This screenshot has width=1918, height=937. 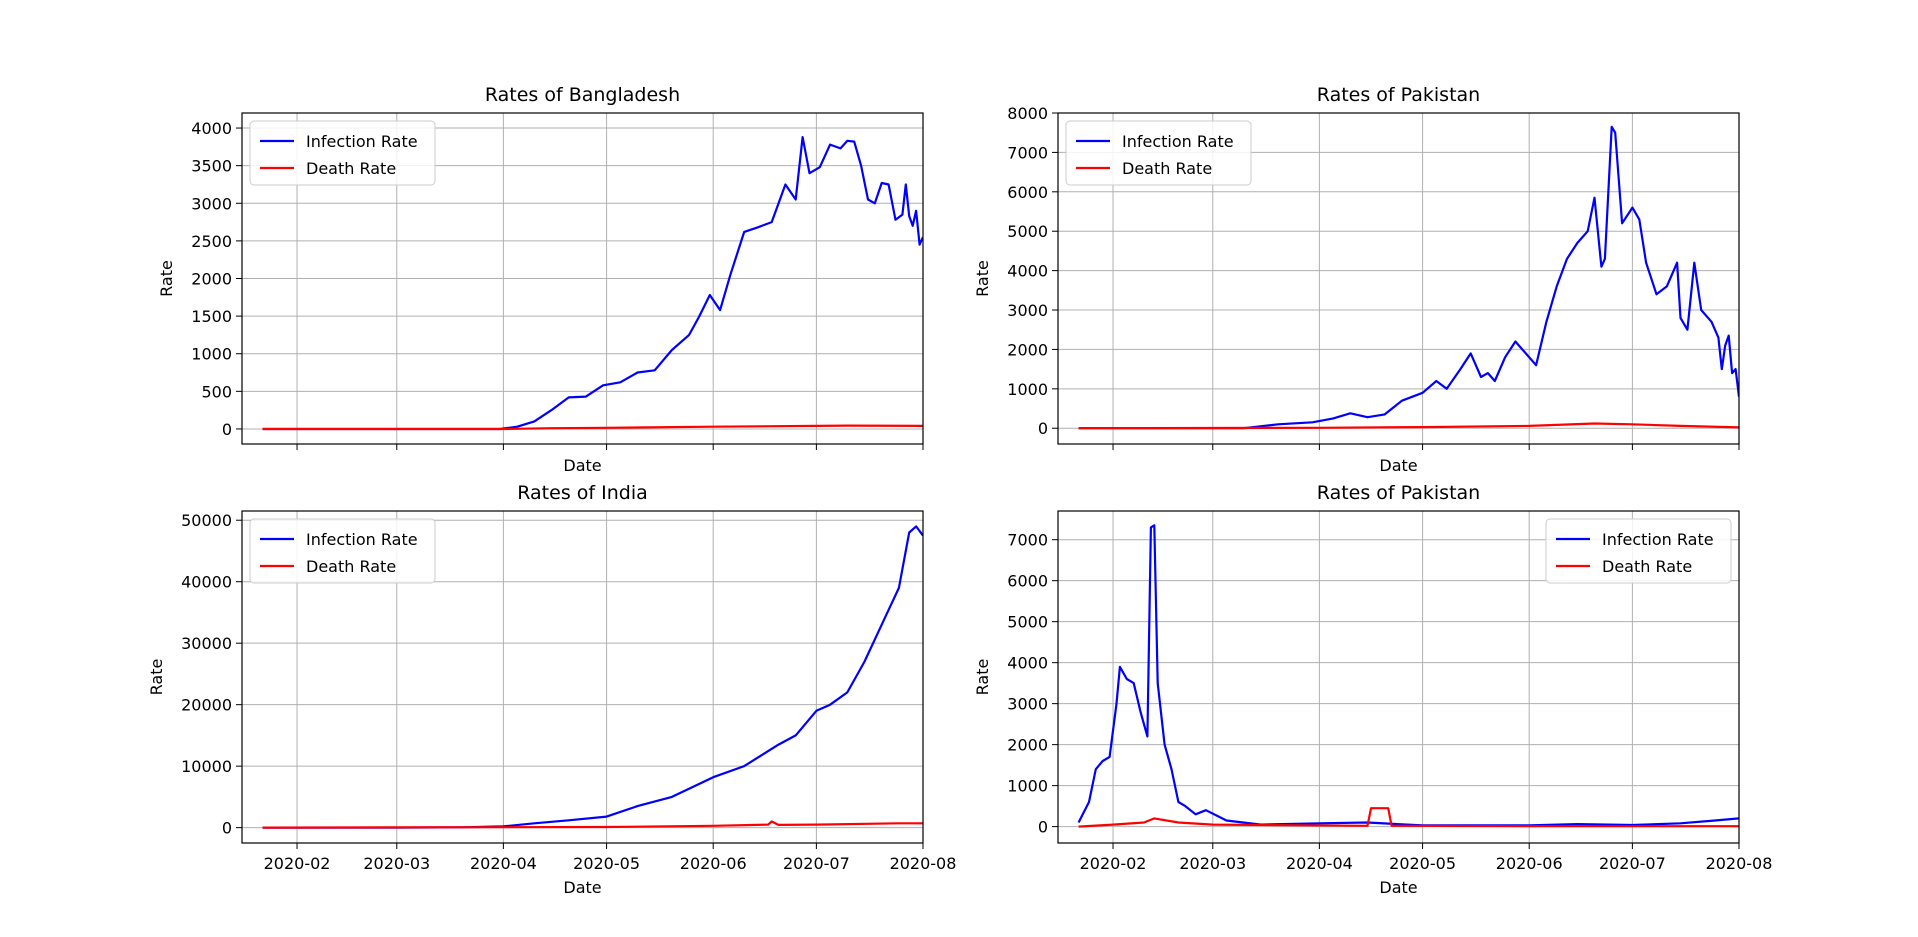 I want to click on y-tick-label: 30000, so click(x=206, y=643).